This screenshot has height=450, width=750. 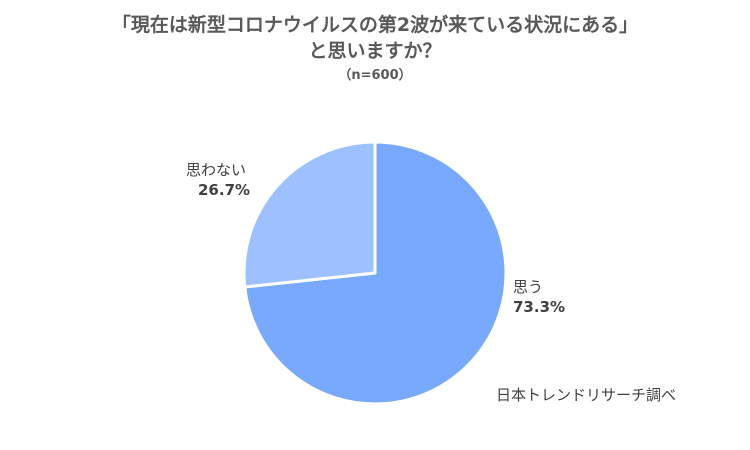 What do you see at coordinates (218, 180) in the screenshot?
I see `slice-label-omowanai: 思わない 26.7%` at bounding box center [218, 180].